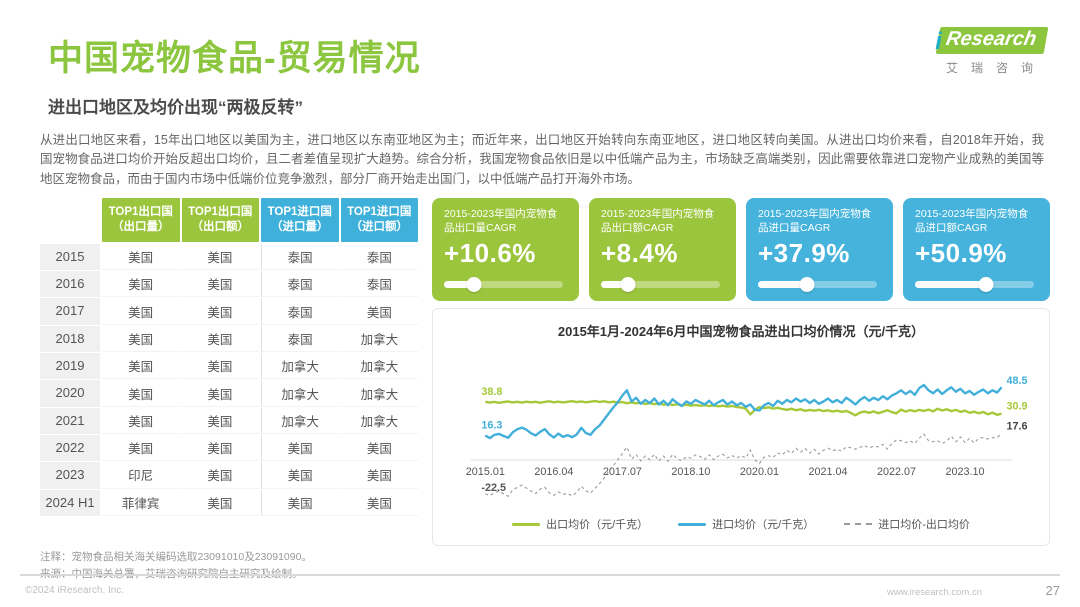  I want to click on legend-item: 进口均价-出口均价, so click(907, 524).